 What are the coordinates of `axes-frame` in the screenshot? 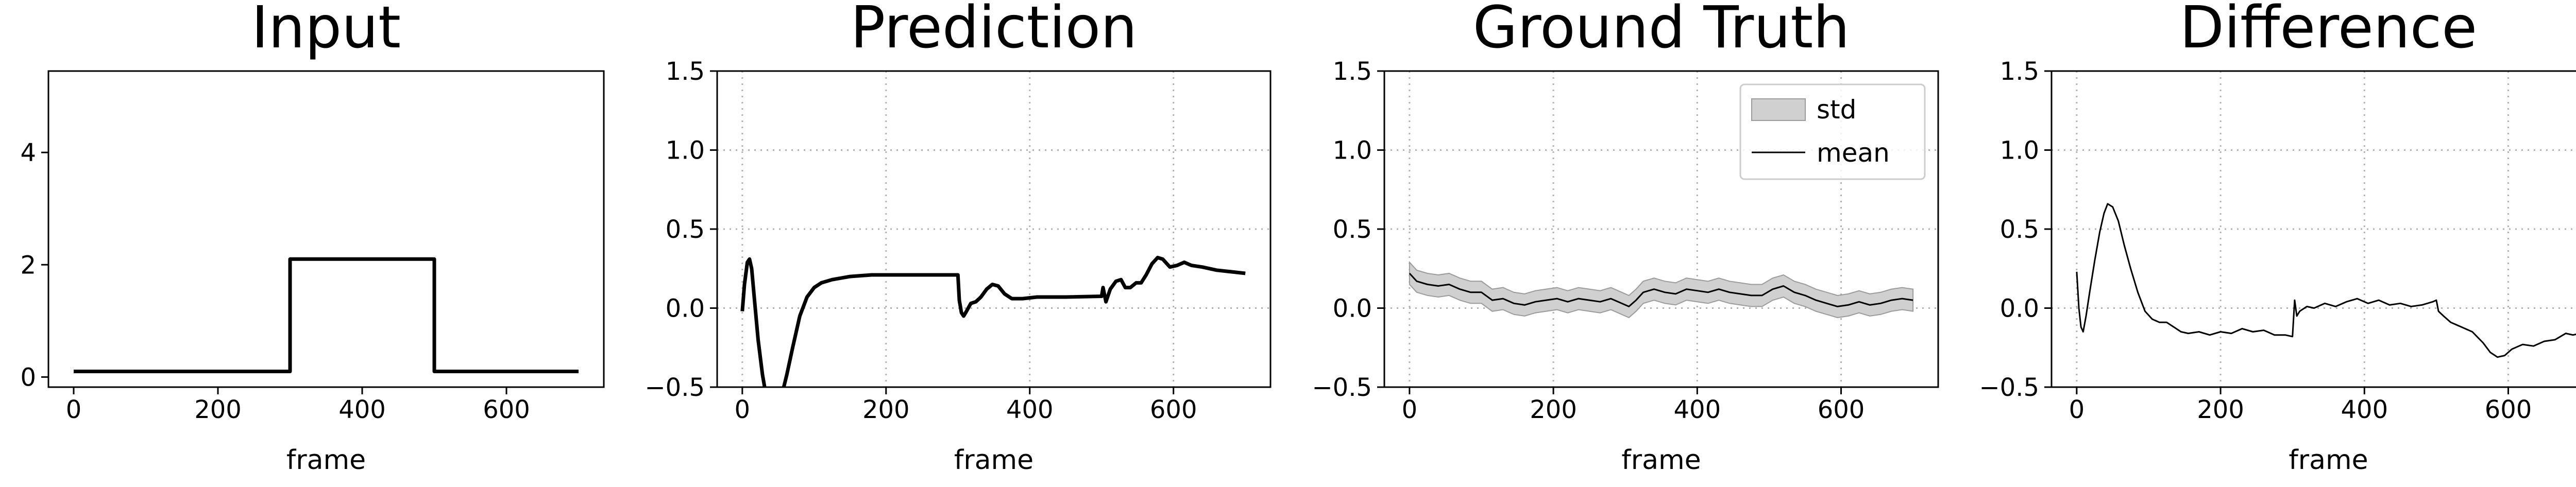 It's located at (326, 229).